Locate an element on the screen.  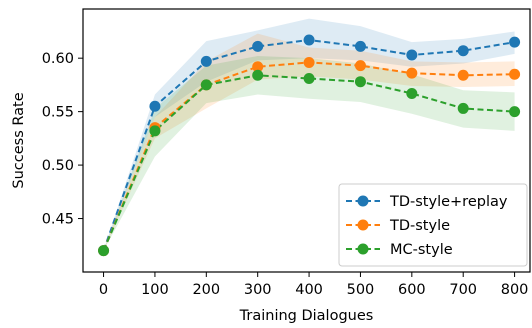
x-tick-label: 400 is located at coordinates (309, 290).